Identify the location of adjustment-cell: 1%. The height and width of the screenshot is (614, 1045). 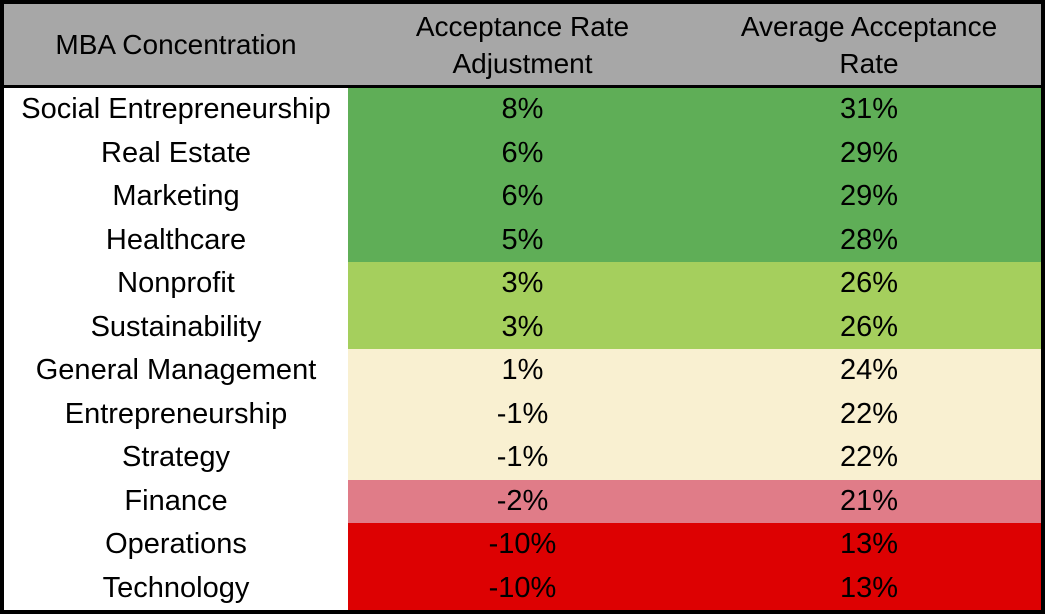
(522, 371).